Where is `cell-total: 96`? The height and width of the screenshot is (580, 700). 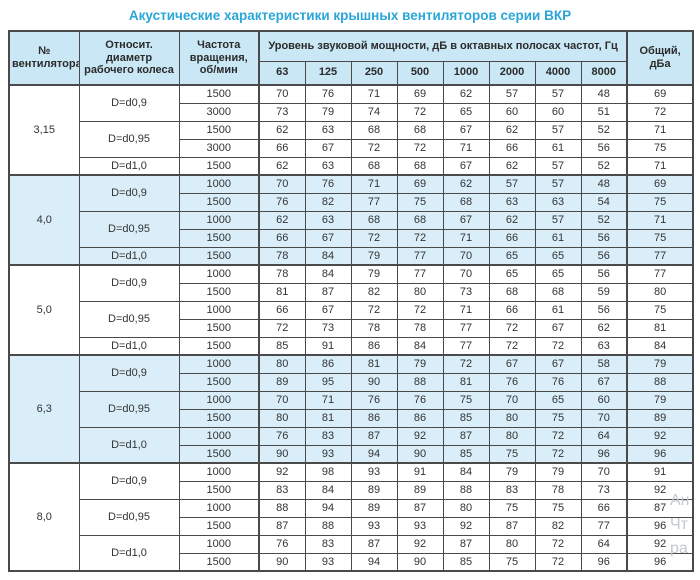 cell-total: 96 is located at coordinates (660, 454).